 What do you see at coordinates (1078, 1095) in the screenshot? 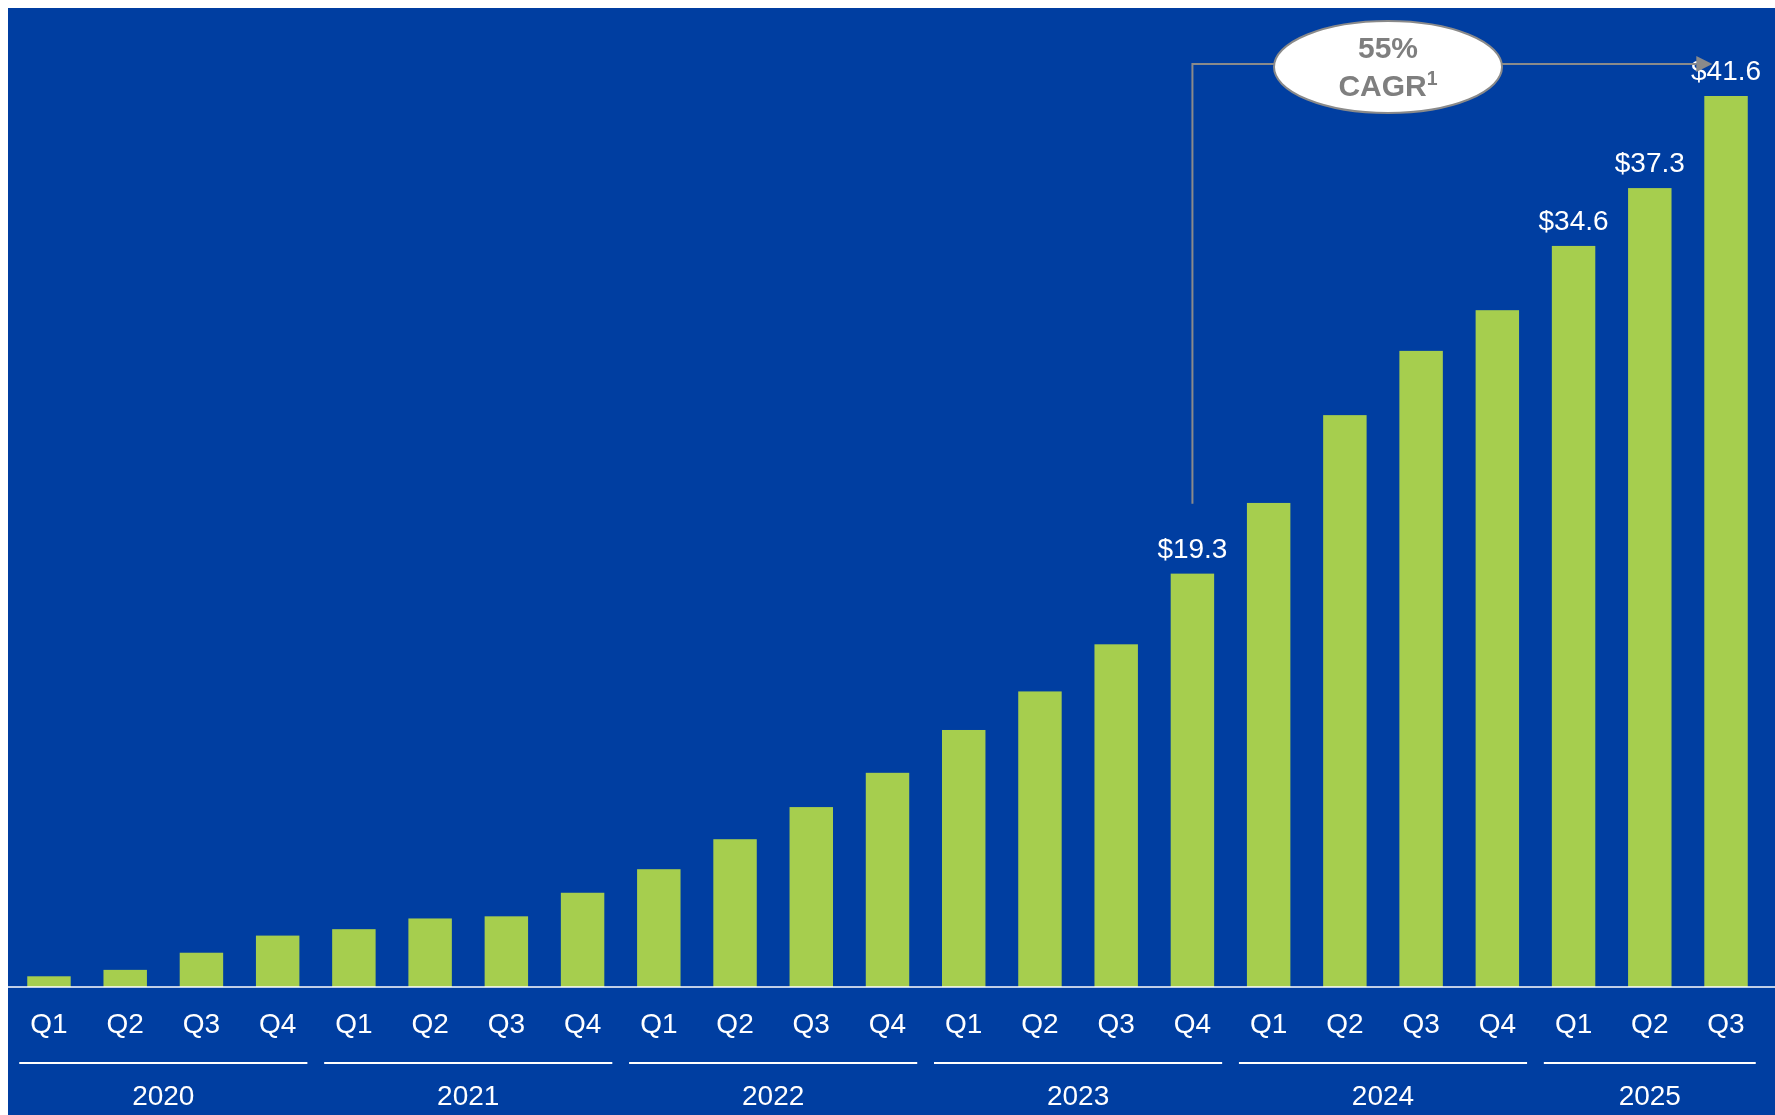
I see `text: 2023` at bounding box center [1078, 1095].